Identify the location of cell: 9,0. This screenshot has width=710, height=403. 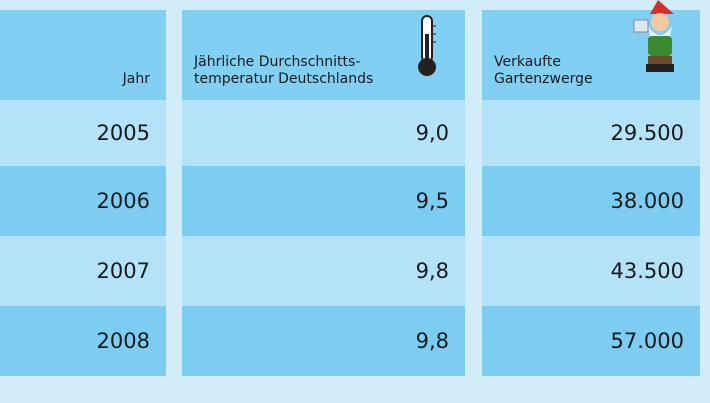
(323, 133).